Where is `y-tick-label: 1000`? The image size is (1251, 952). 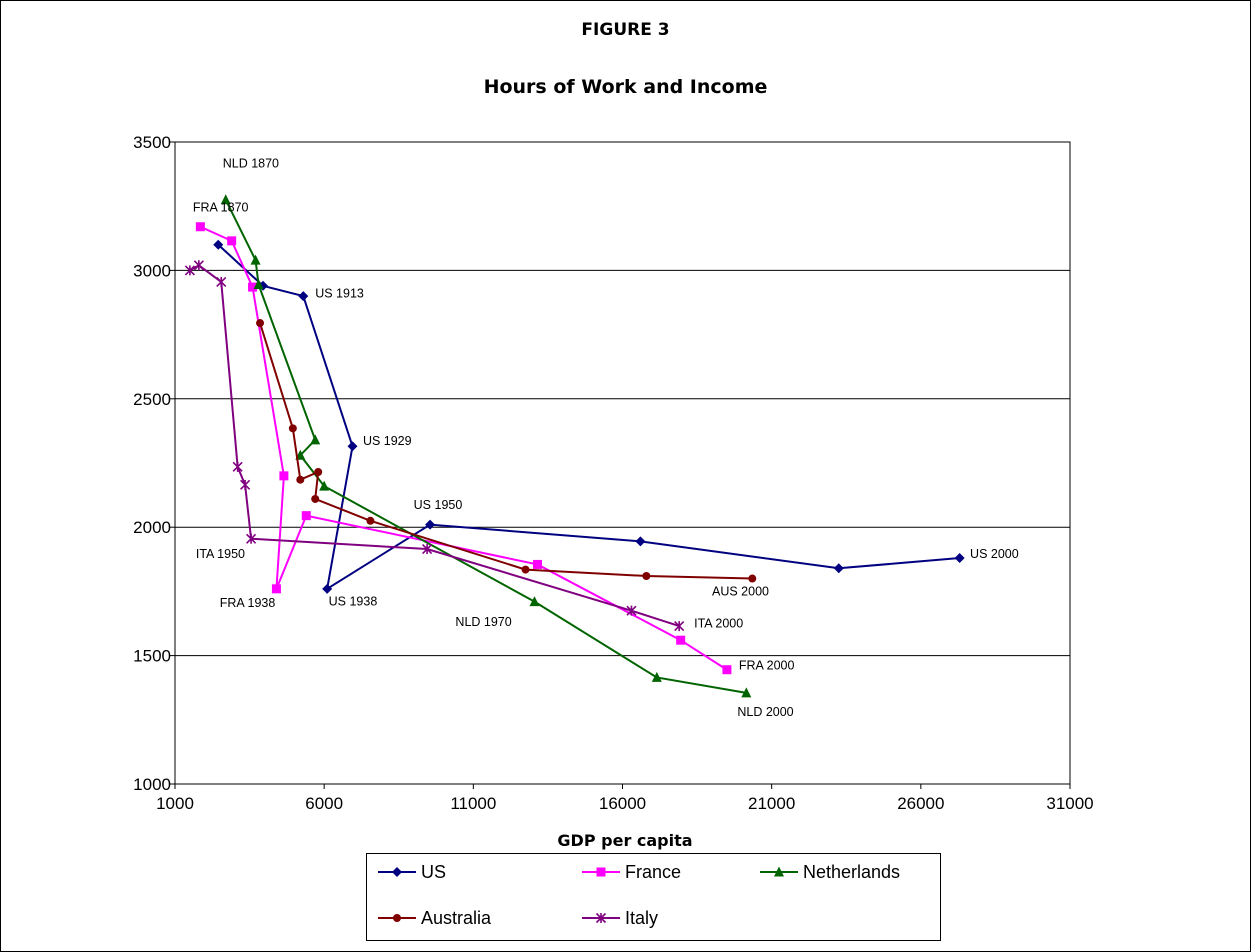
y-tick-label: 1000 is located at coordinates (152, 784).